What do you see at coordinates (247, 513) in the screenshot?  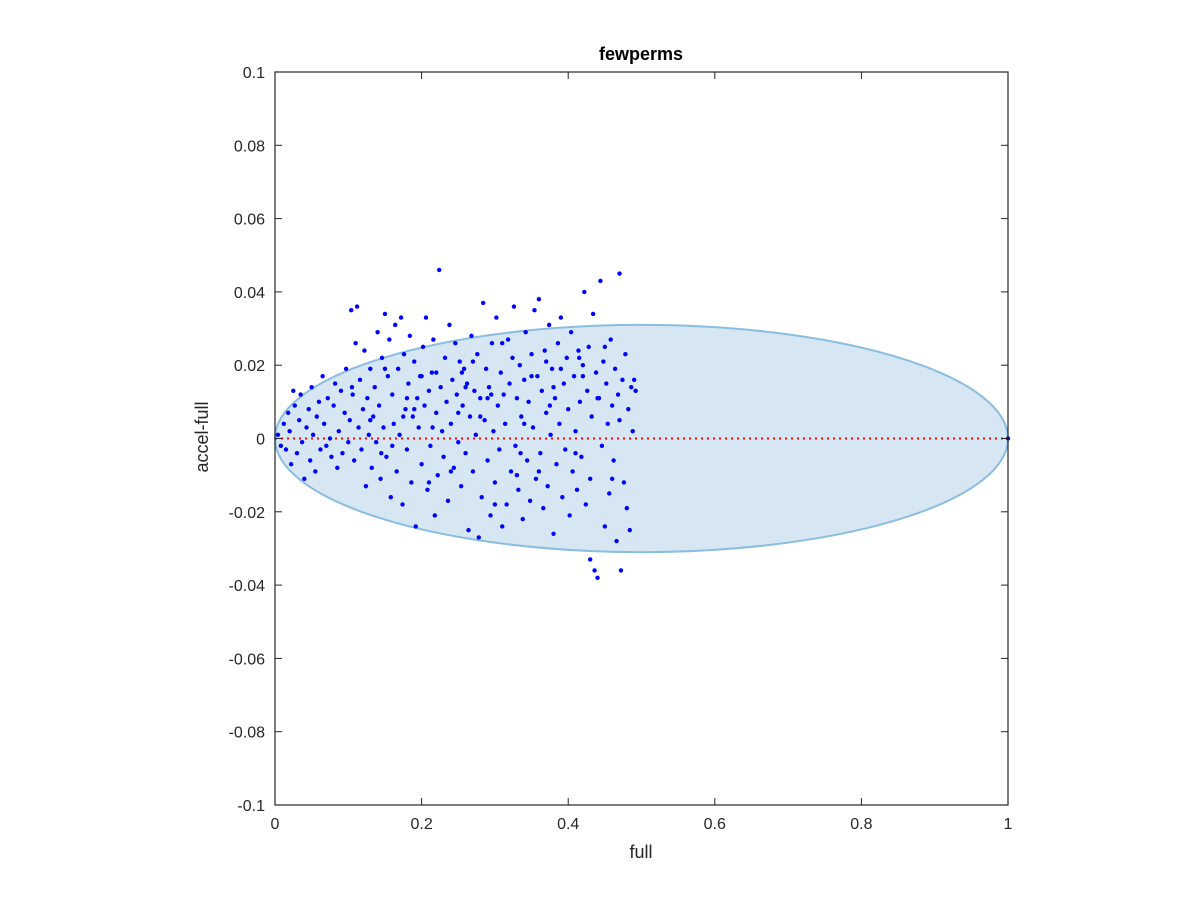 I see `y-tick-label: -0.02` at bounding box center [247, 513].